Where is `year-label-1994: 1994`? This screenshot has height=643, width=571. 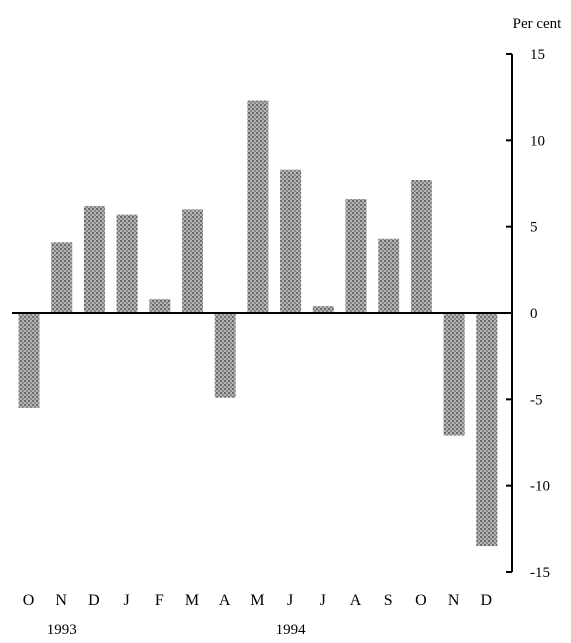 year-label-1994: 1994 is located at coordinates (291, 630).